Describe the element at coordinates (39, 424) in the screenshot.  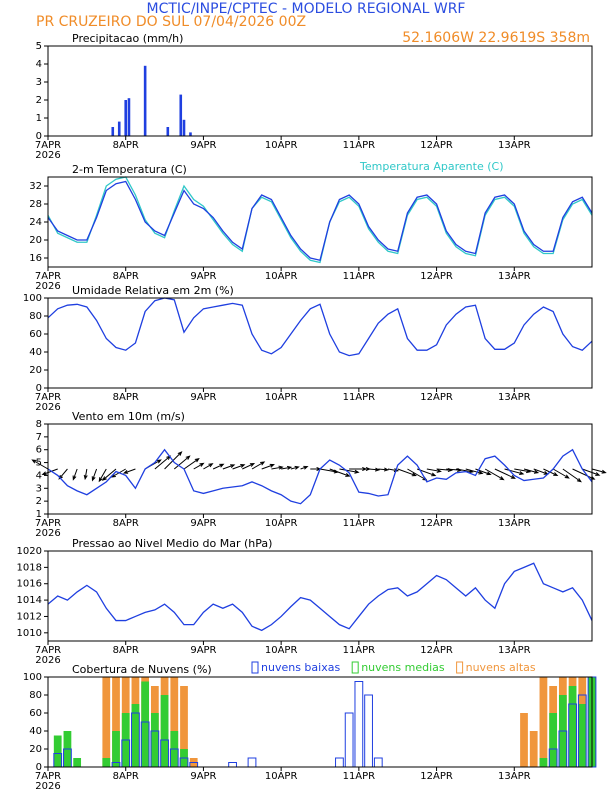
I see `y-tick-label: 8` at that location.